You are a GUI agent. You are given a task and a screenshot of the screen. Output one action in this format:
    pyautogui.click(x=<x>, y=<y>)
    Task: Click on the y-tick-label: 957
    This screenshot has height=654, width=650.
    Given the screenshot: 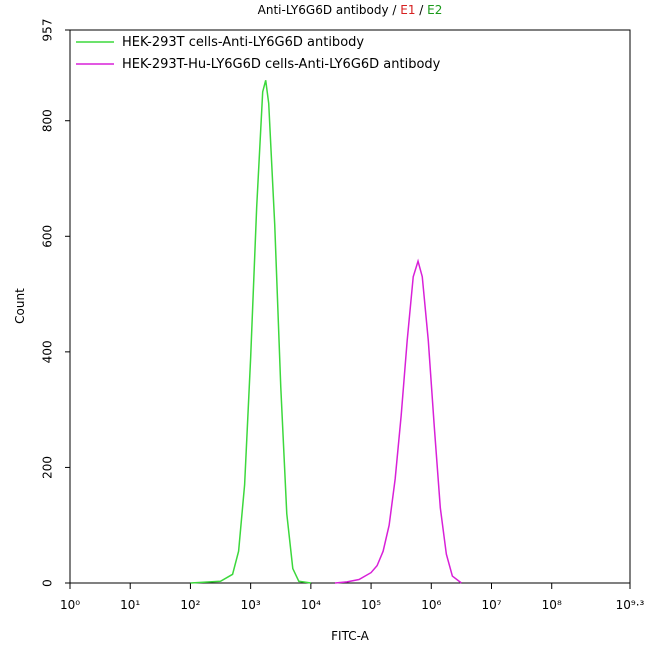 What is the action you would take?
    pyautogui.click(x=48, y=30)
    